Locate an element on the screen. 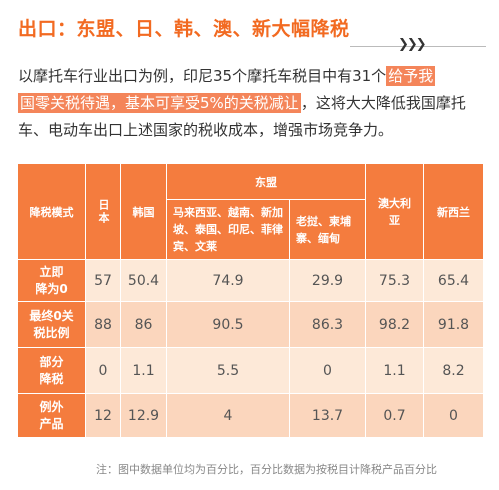  page-title: 出口：东盟、日、韩、澳、新大幅降税 is located at coordinates (184, 29).